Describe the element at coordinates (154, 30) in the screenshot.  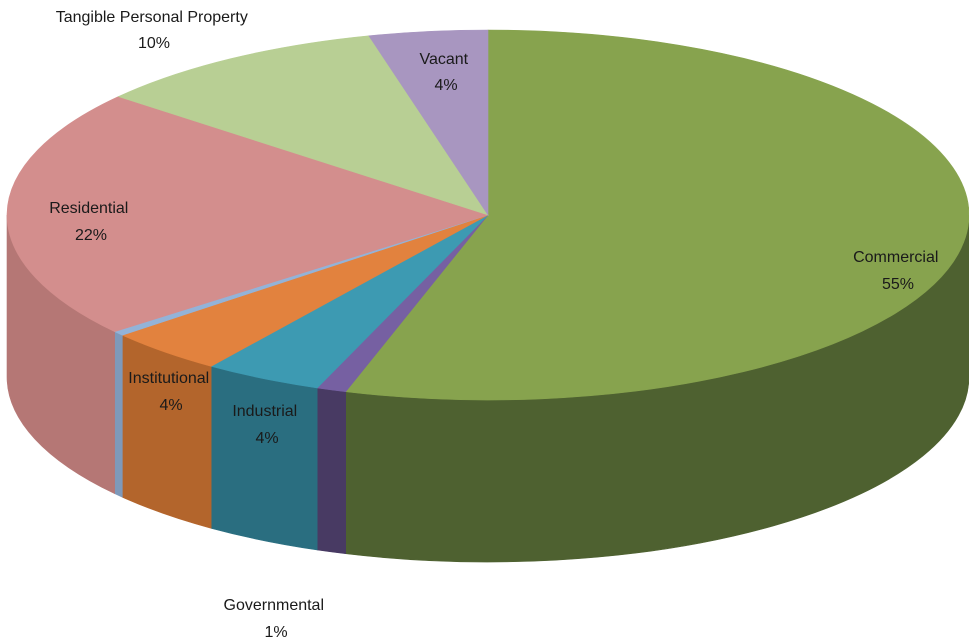
I see `label-tangible-personal-property: Tangible Personal Property 10%` at that location.